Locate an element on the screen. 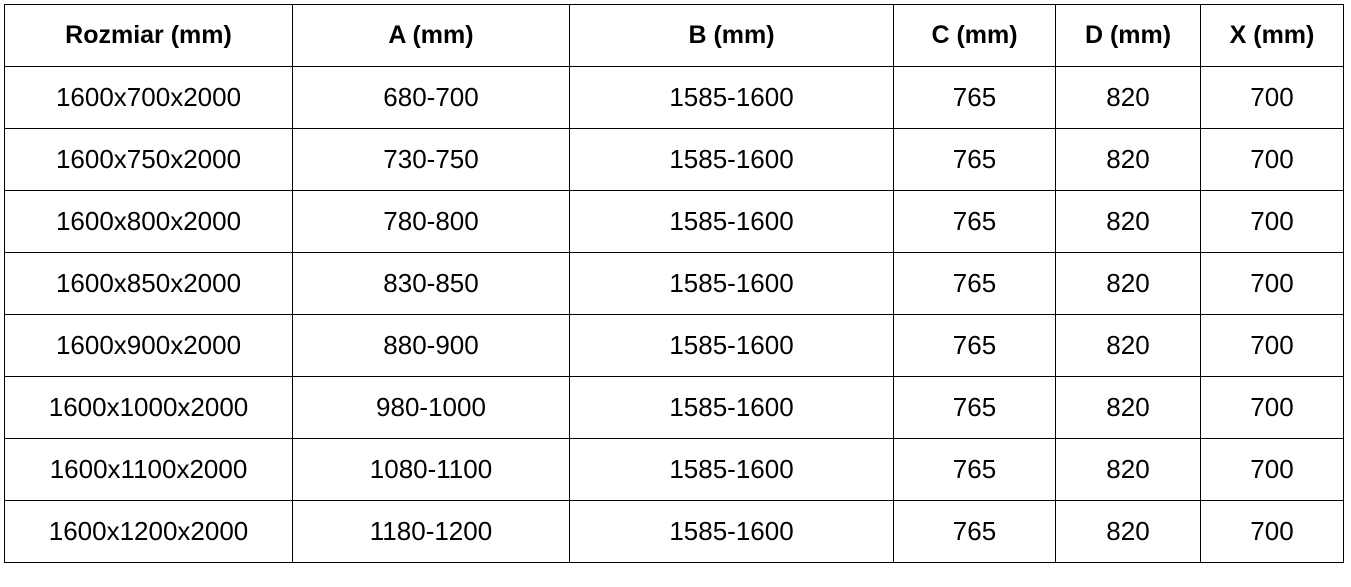  table-row: 1600x800x2000 780-800 1585-1600 765 820 700 is located at coordinates (674, 221).